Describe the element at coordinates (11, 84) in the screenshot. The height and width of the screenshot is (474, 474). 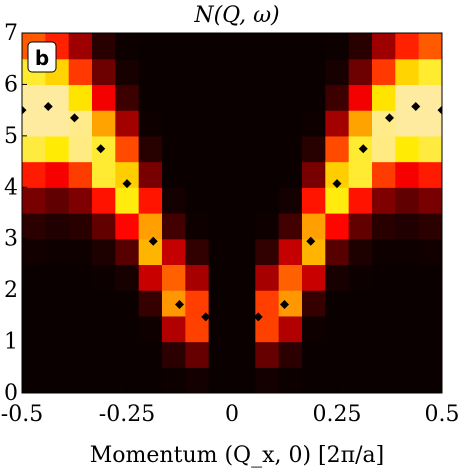
I see `y-tick-label: 6` at that location.